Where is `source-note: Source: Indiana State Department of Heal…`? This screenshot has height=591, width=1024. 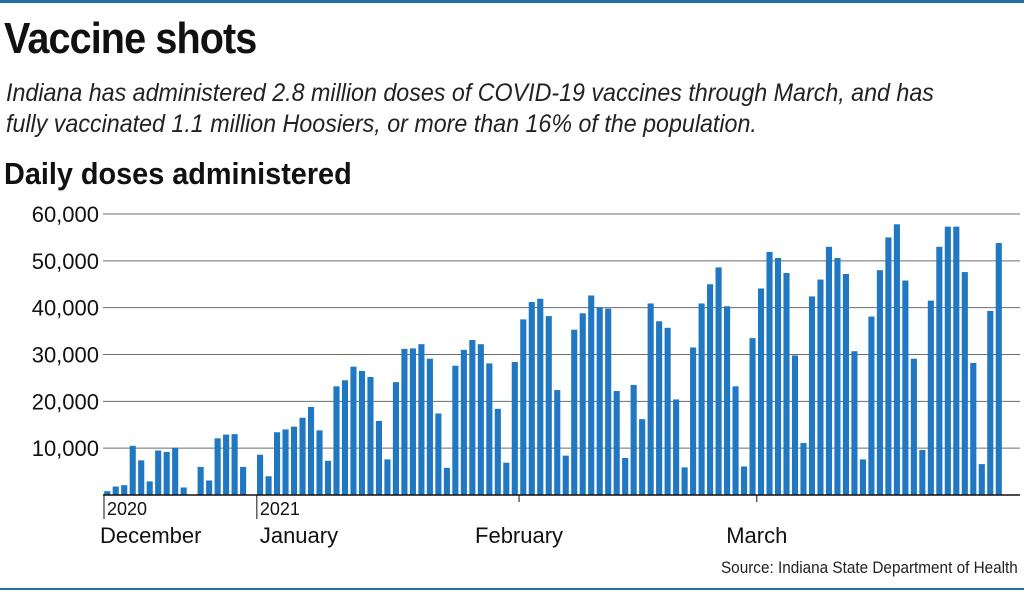 source-note: Source: Indiana State Department of Heal… is located at coordinates (869, 567).